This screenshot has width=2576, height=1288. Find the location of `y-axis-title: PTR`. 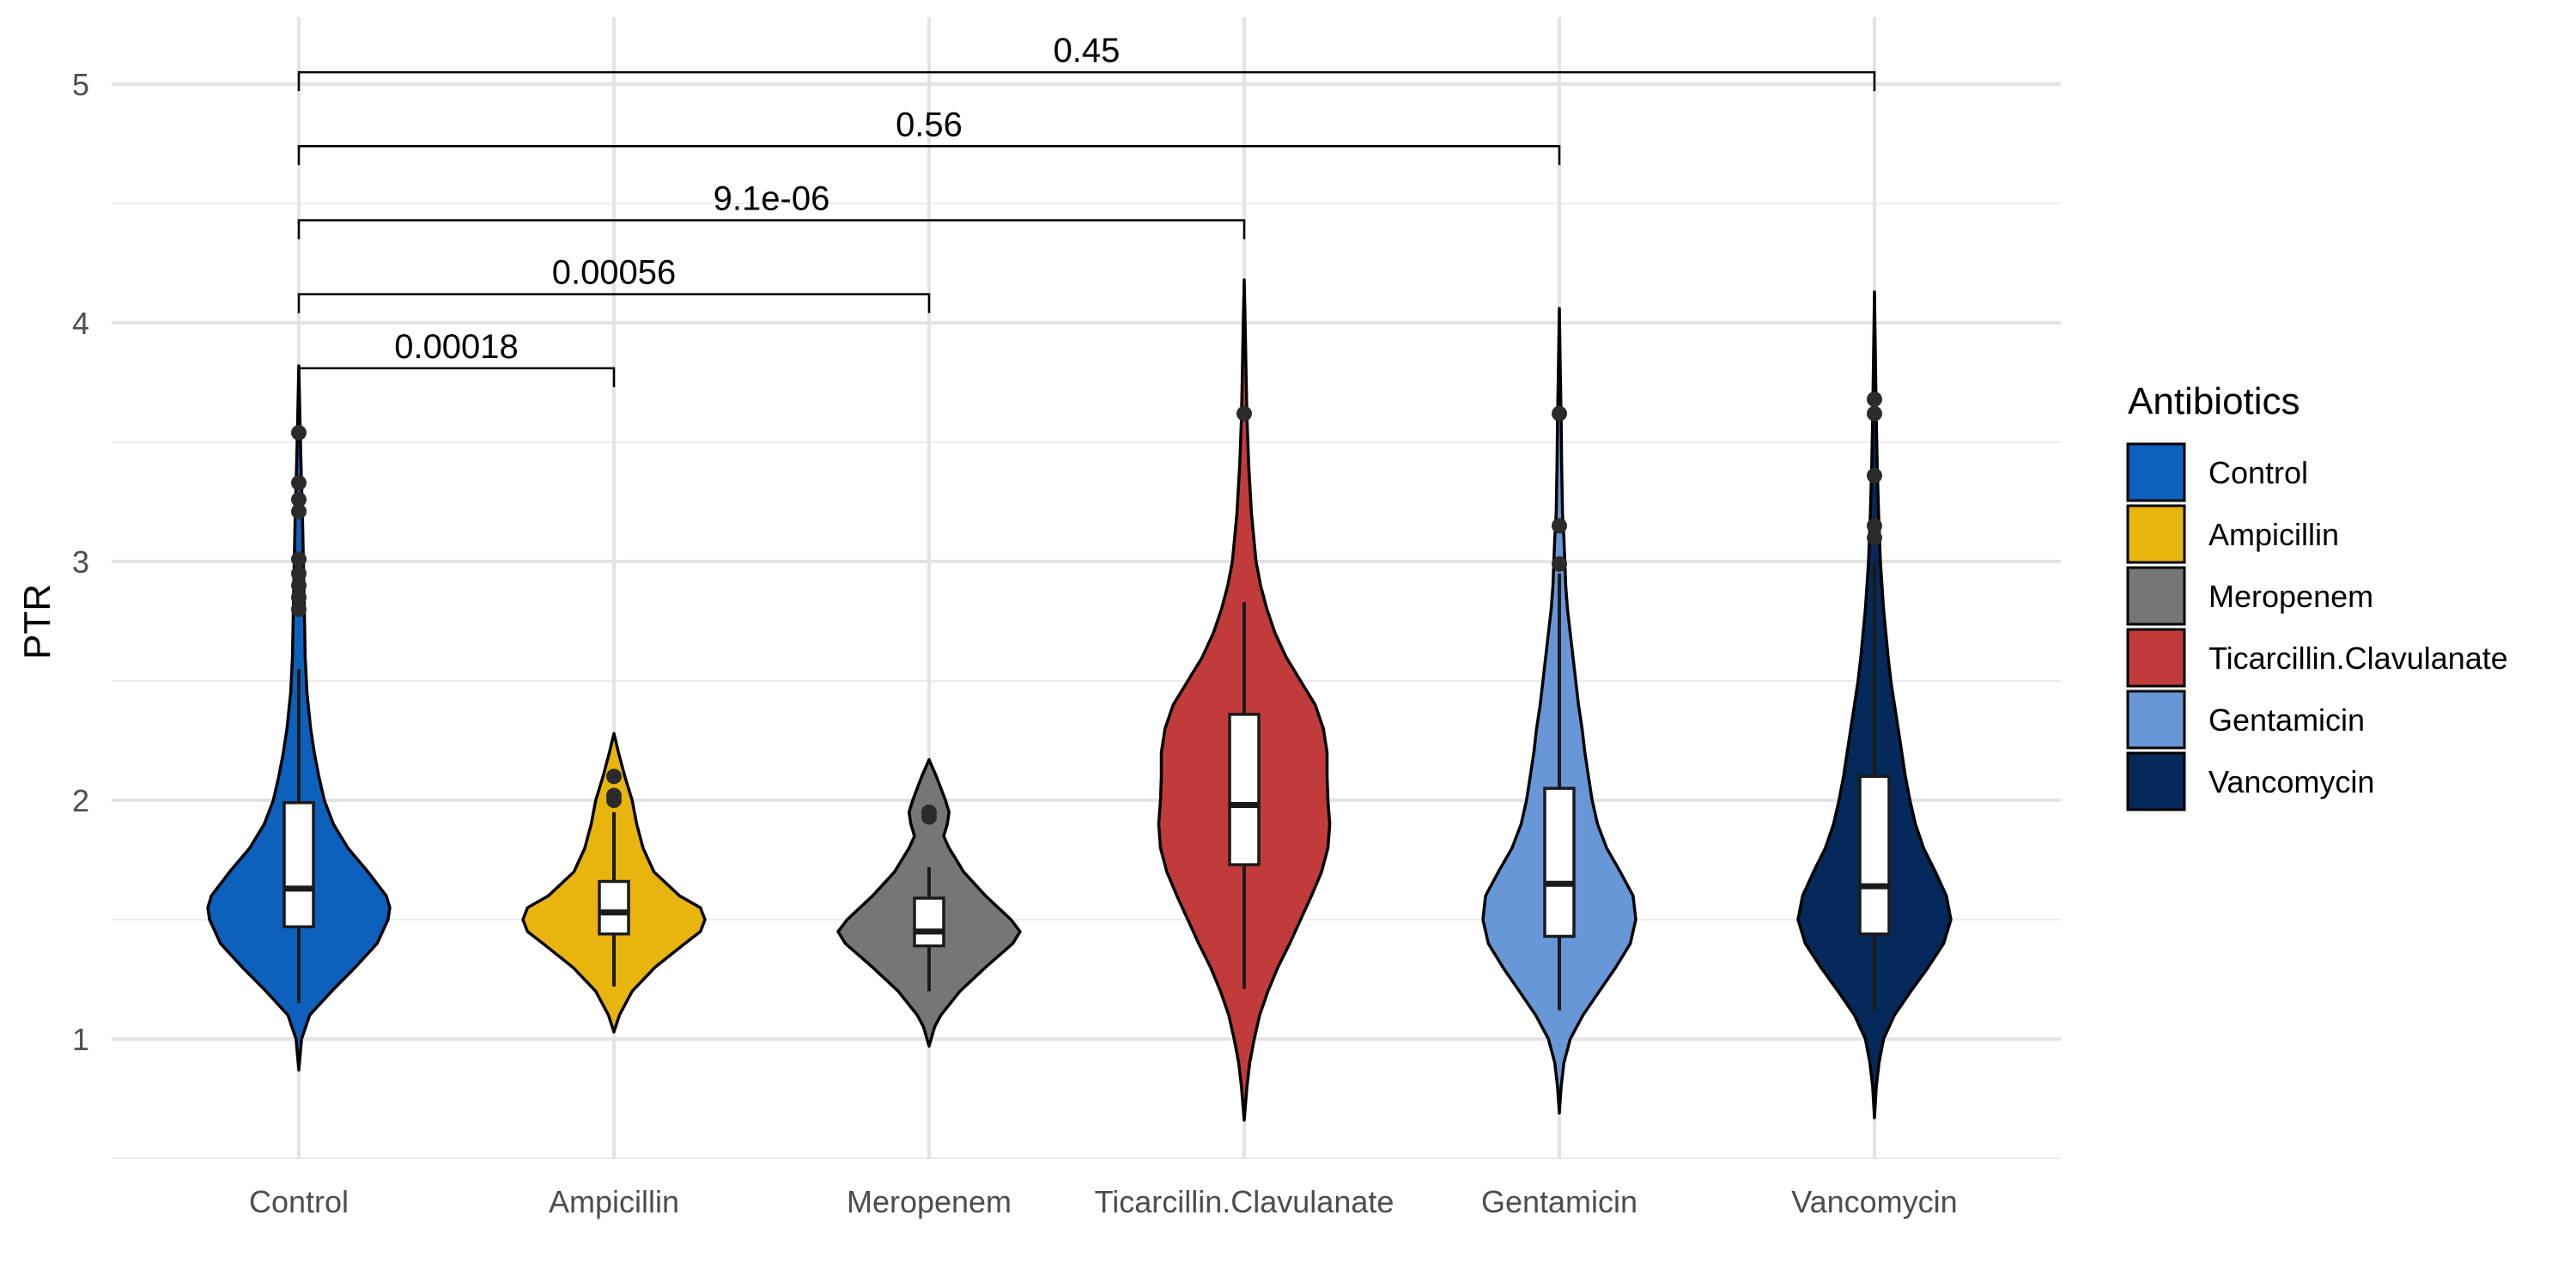

y-axis-title: PTR is located at coordinates (37, 621).